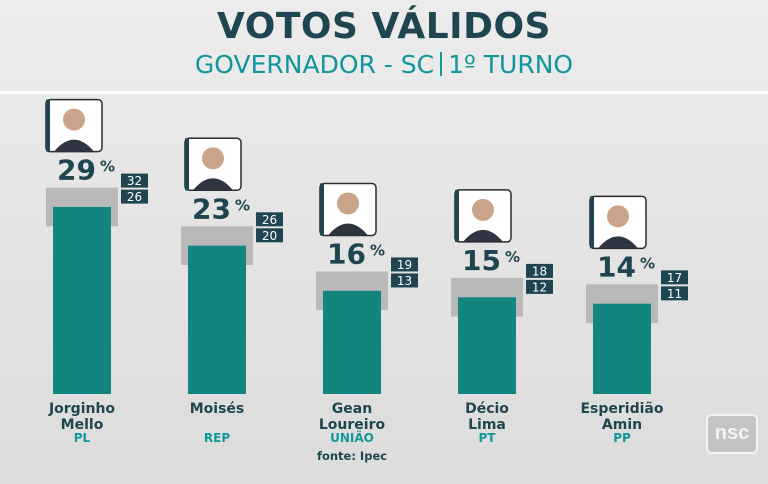 The width and height of the screenshot is (768, 484). I want to click on upper-bound-value: 19, so click(404, 265).